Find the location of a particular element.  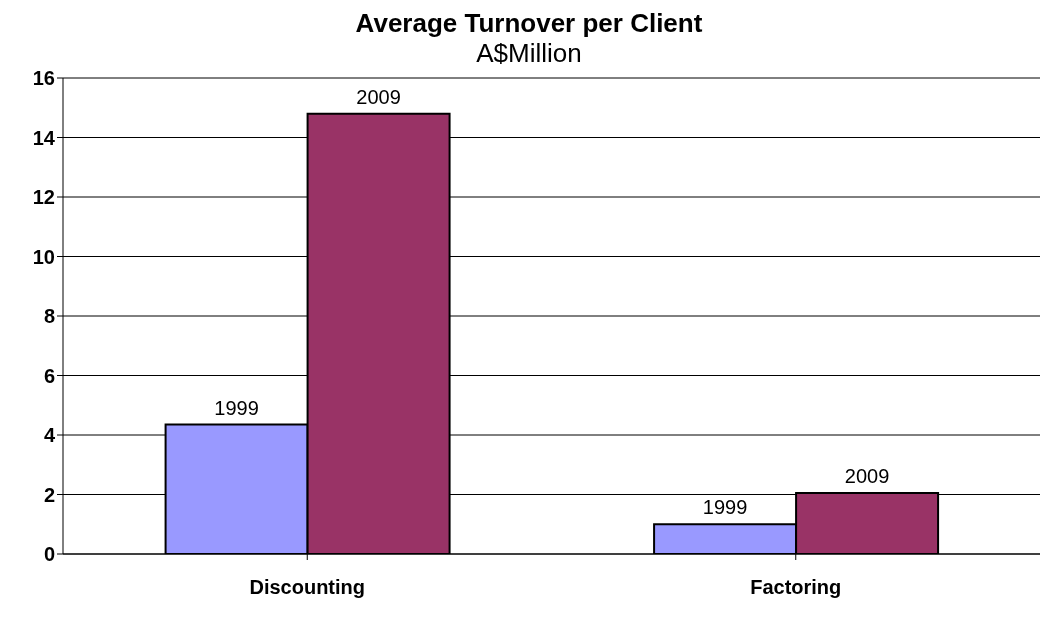

y-tick-label: 4 is located at coordinates (49, 435).